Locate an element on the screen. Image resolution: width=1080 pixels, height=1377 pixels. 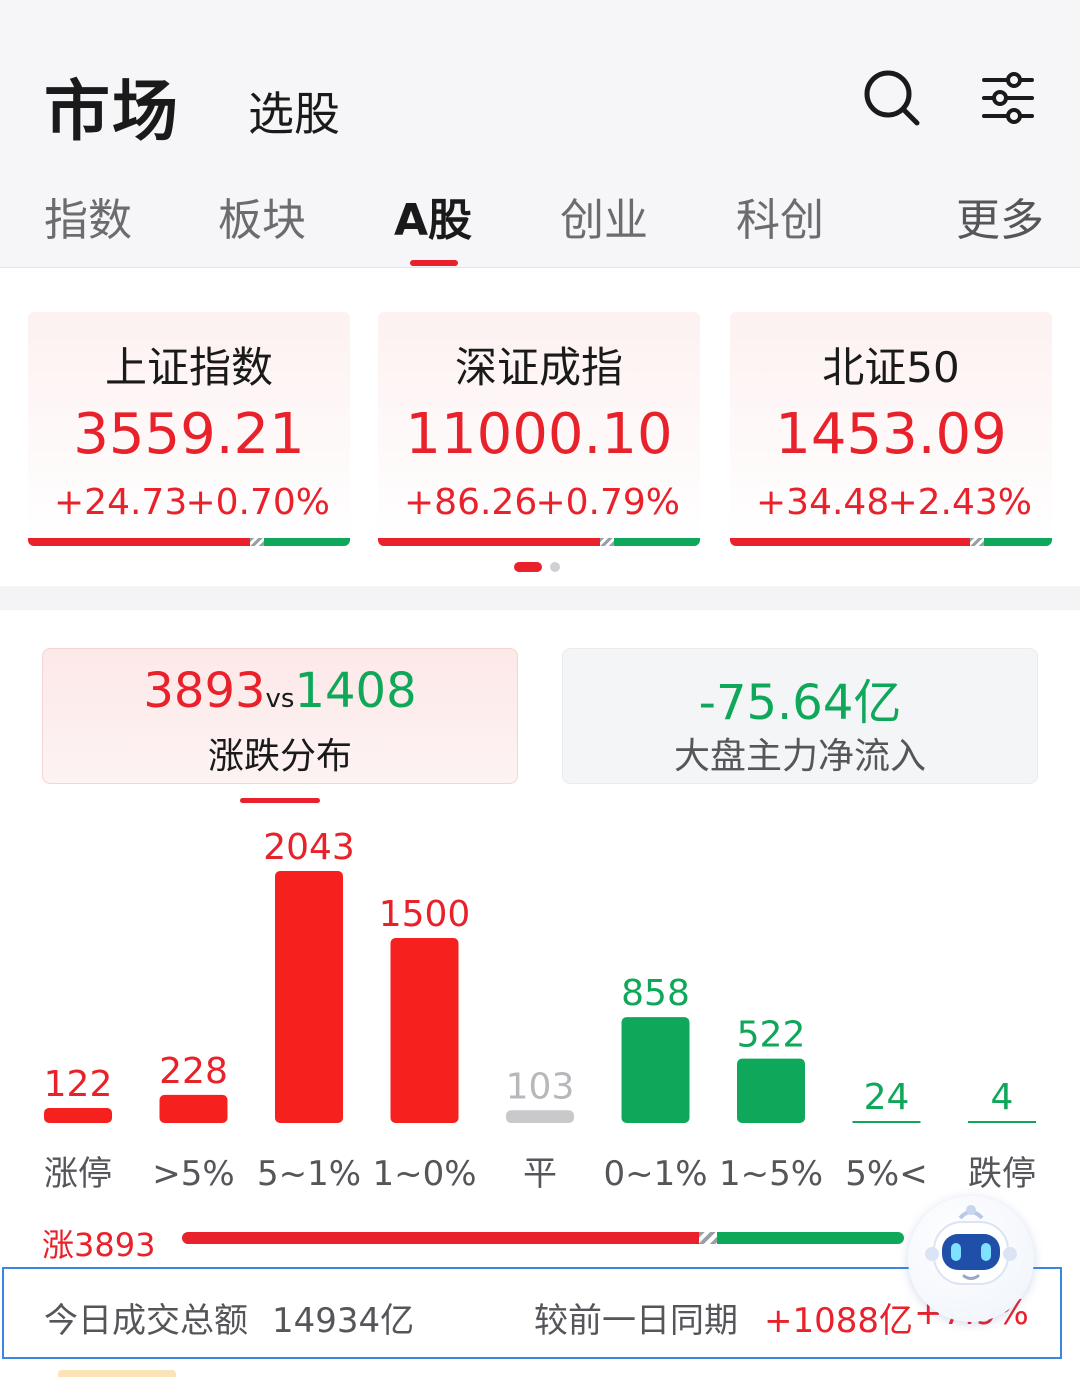
turnover-value: 14934亿 is located at coordinates (343, 1321).